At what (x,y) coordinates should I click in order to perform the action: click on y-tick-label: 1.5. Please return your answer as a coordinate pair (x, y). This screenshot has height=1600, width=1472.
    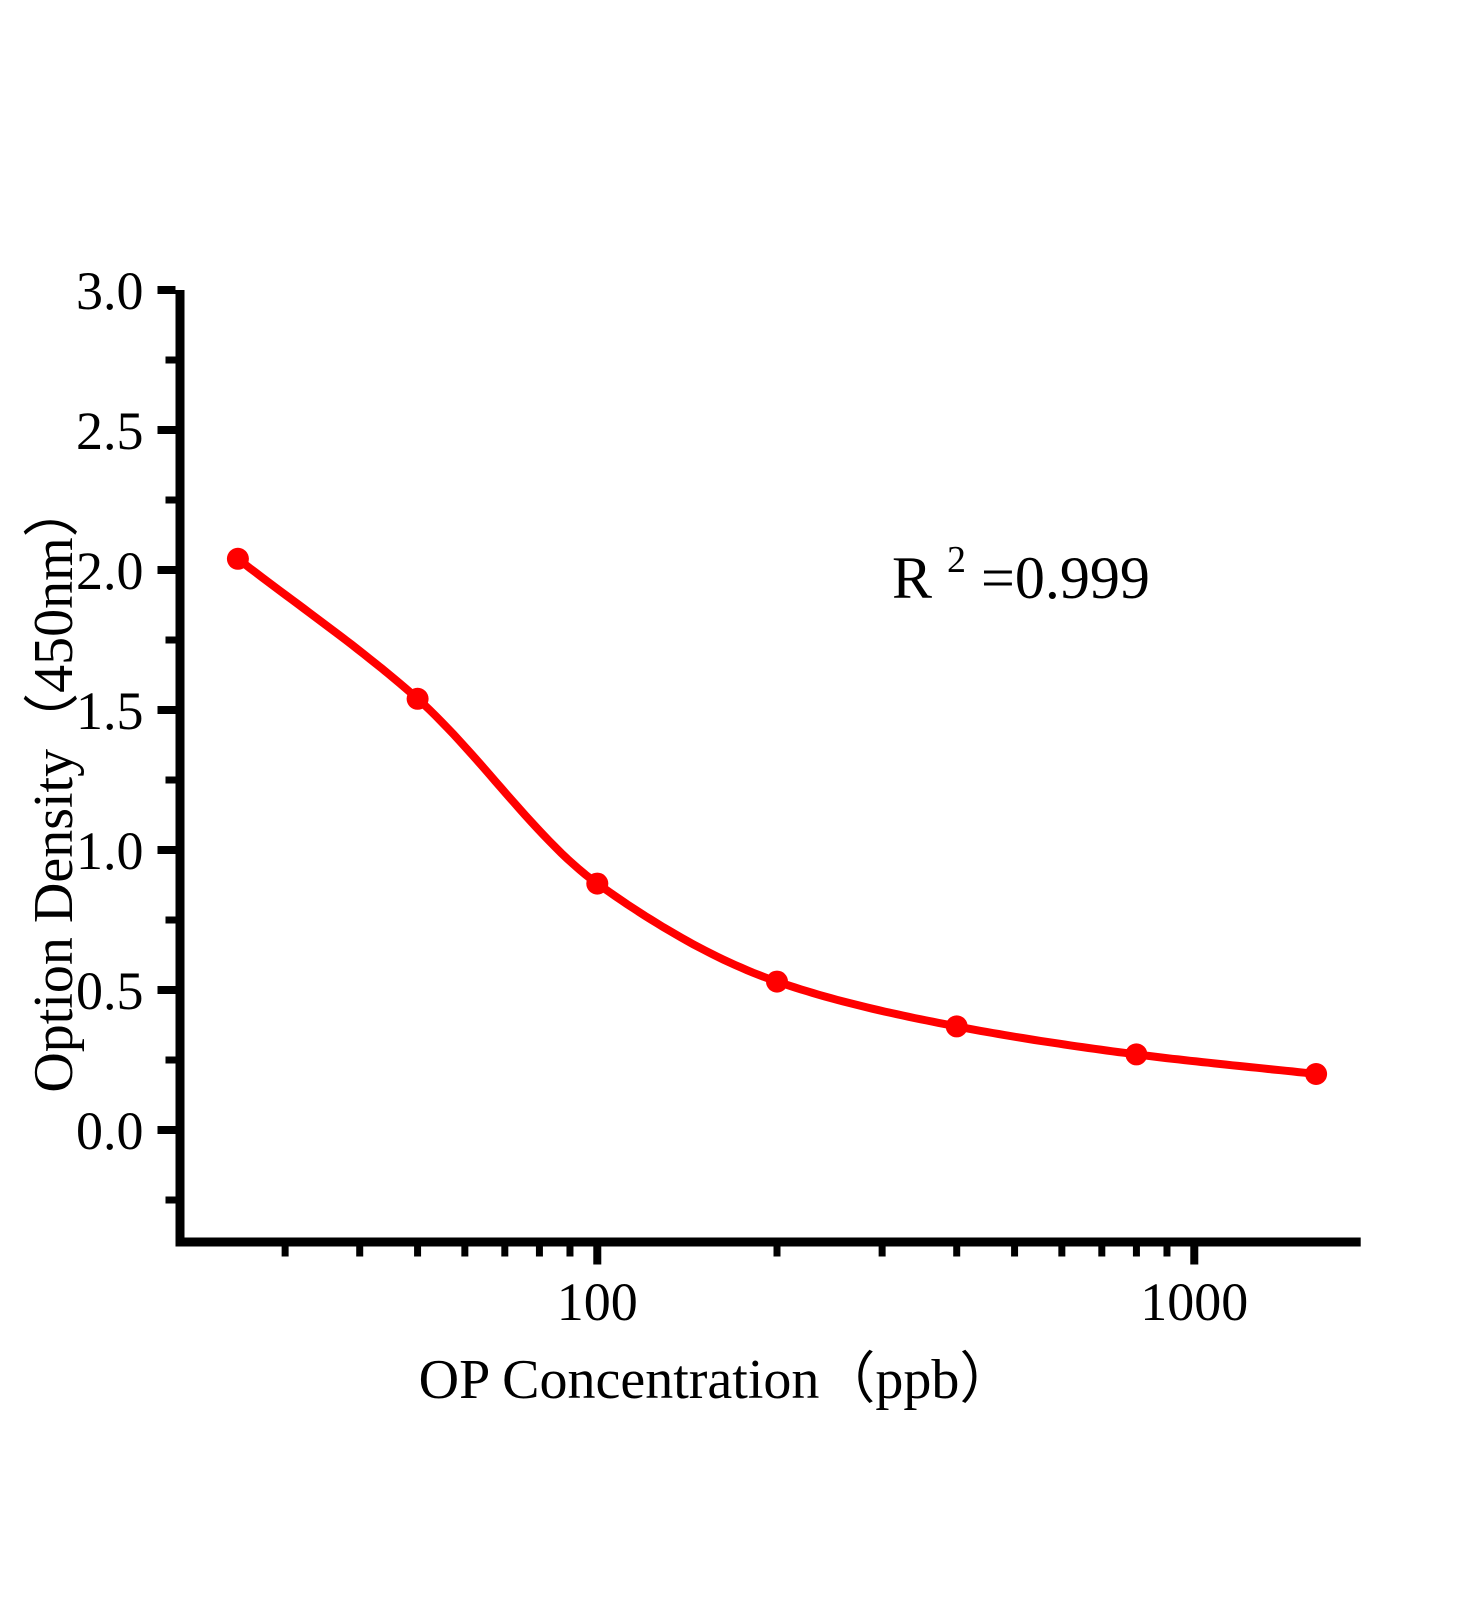
    Looking at the image, I should click on (110, 711).